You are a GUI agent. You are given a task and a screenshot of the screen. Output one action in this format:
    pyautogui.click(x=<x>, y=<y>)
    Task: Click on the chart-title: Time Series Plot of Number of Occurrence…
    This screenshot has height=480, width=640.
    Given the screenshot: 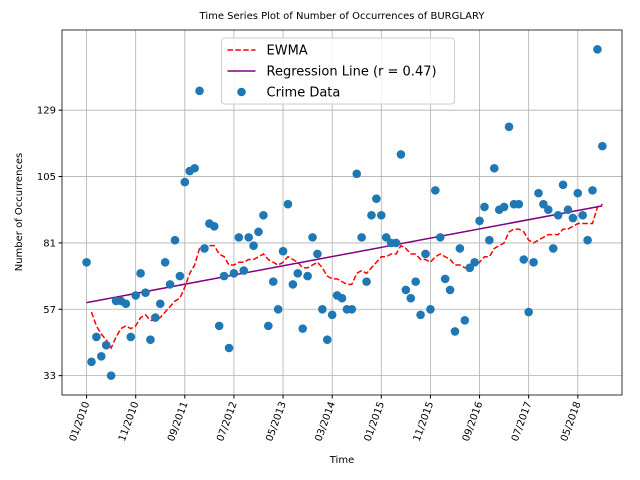 What is the action you would take?
    pyautogui.click(x=342, y=16)
    